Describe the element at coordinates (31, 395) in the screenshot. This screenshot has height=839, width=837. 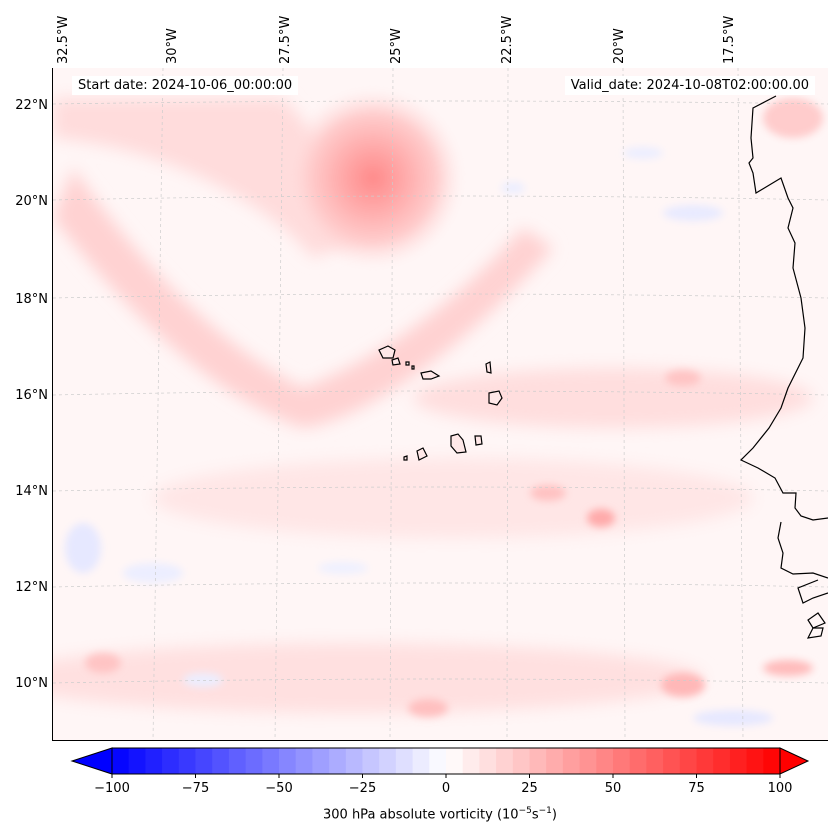
I see `latitude-label: 16°N` at that location.